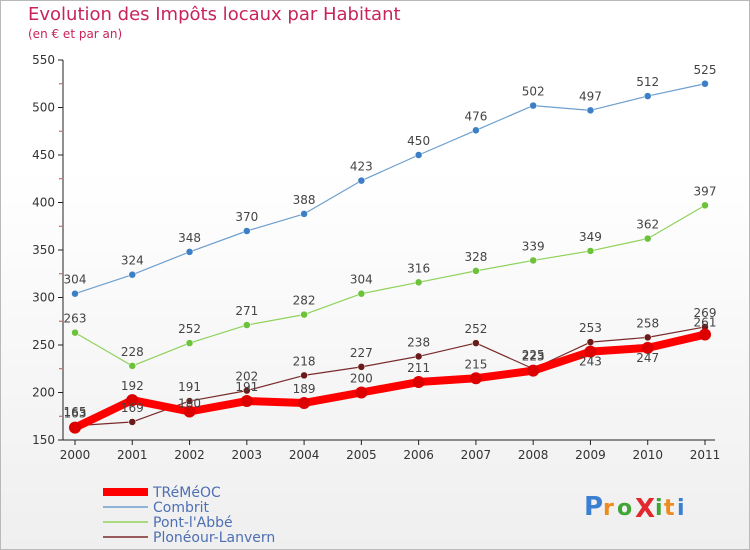 Image resolution: width=750 pixels, height=550 pixels. I want to click on data-label-tr-m-oc: 247, so click(647, 358).